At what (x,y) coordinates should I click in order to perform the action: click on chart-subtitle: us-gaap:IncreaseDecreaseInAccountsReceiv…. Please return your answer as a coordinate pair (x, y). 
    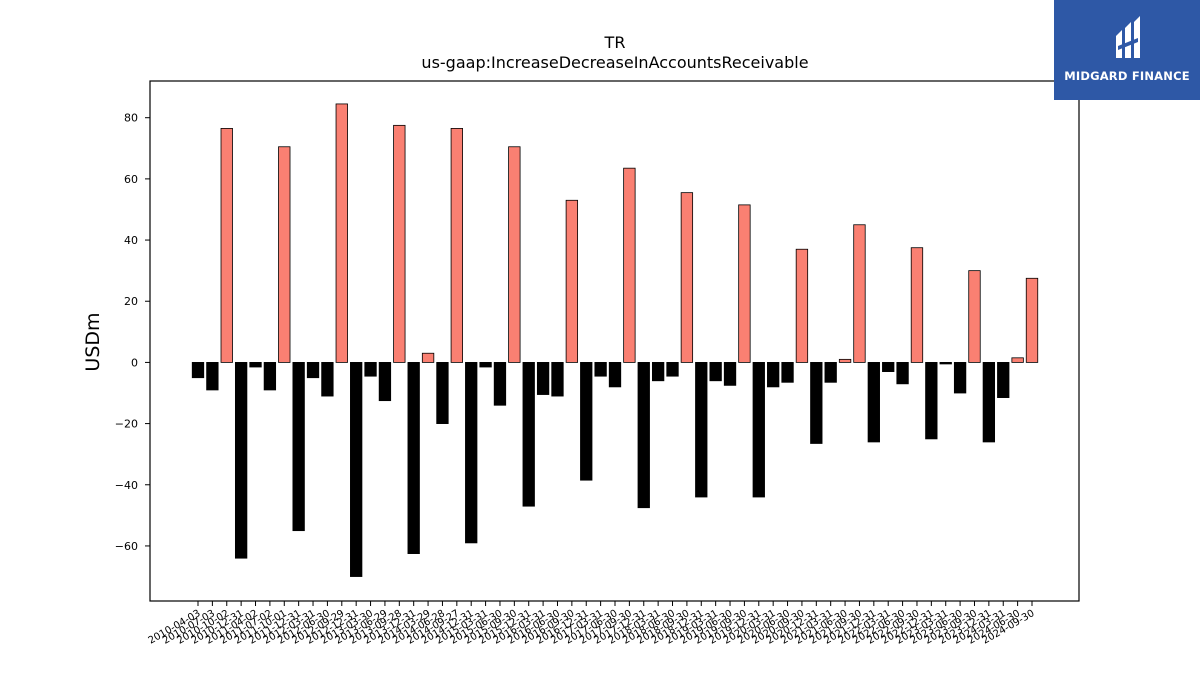
    Looking at the image, I should click on (614, 62).